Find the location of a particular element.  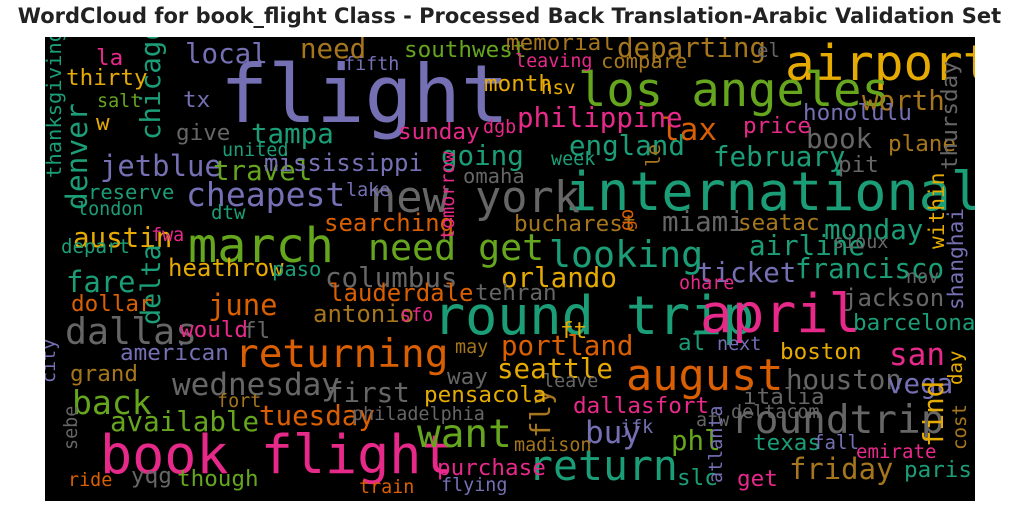

word-dallas: dallas is located at coordinates (131, 331).